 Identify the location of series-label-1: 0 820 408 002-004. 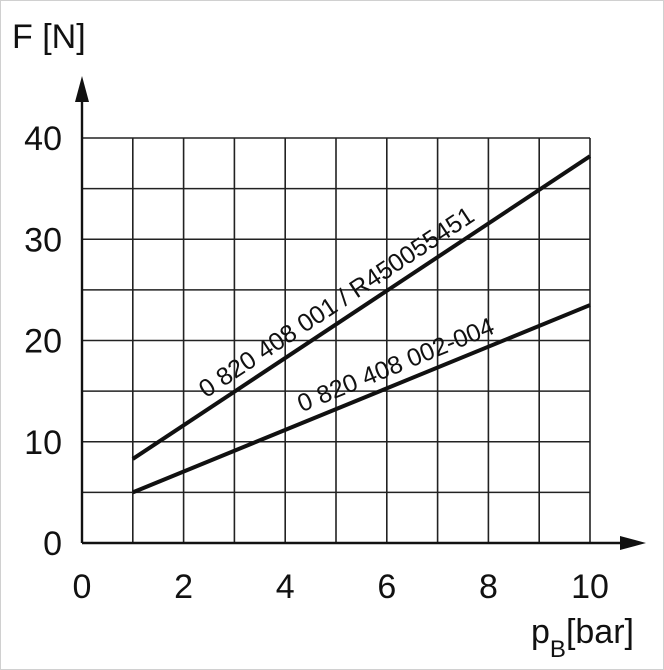
(395, 365).